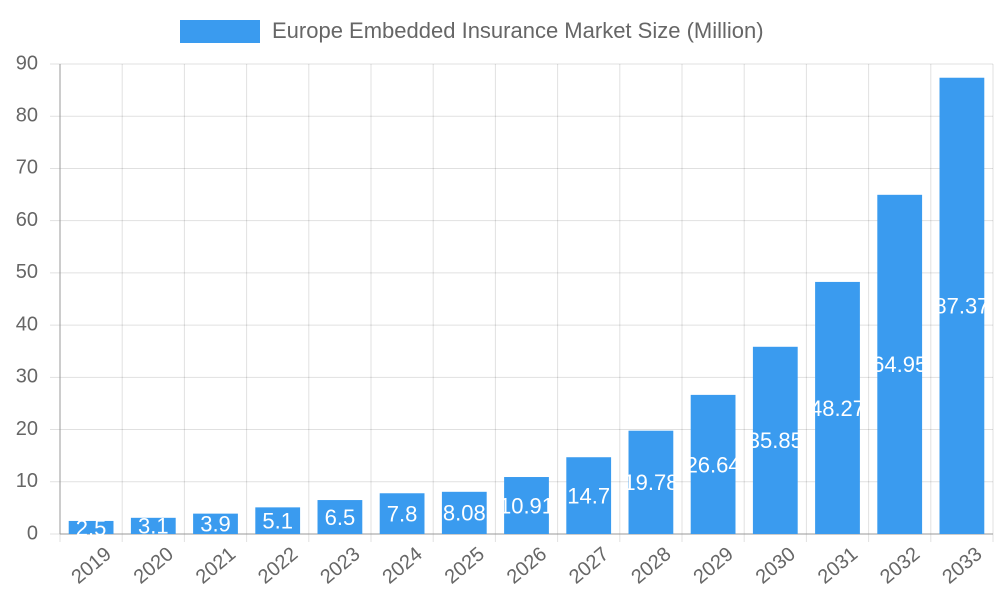  What do you see at coordinates (220, 31) in the screenshot?
I see `legend-swatch` at bounding box center [220, 31].